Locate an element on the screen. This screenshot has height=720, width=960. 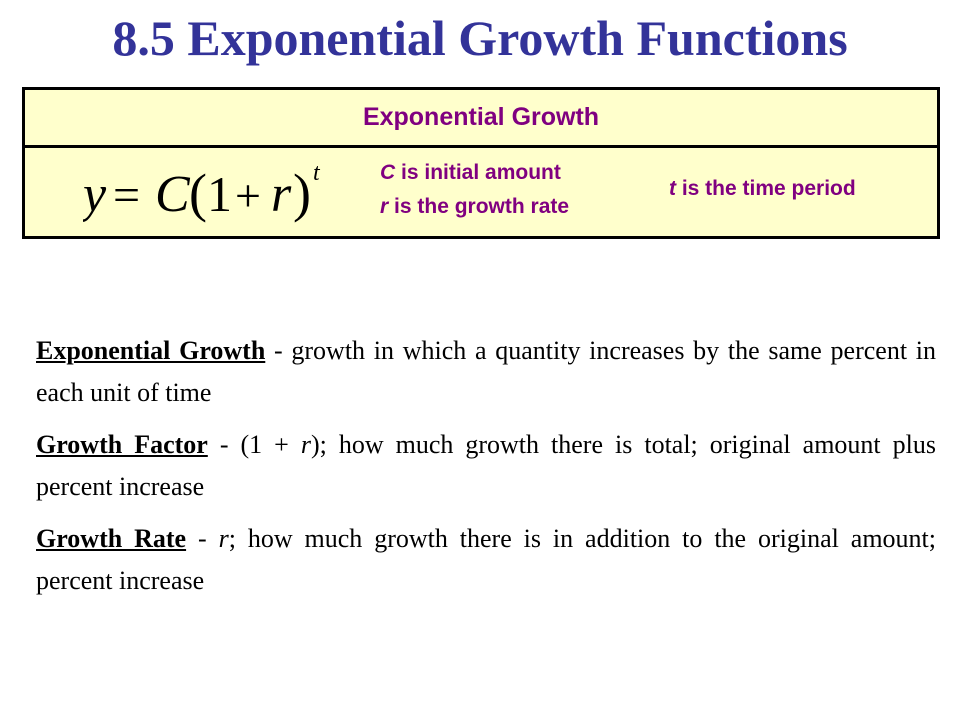
r-note-text: is the growth rate is located at coordinates (479, 206).